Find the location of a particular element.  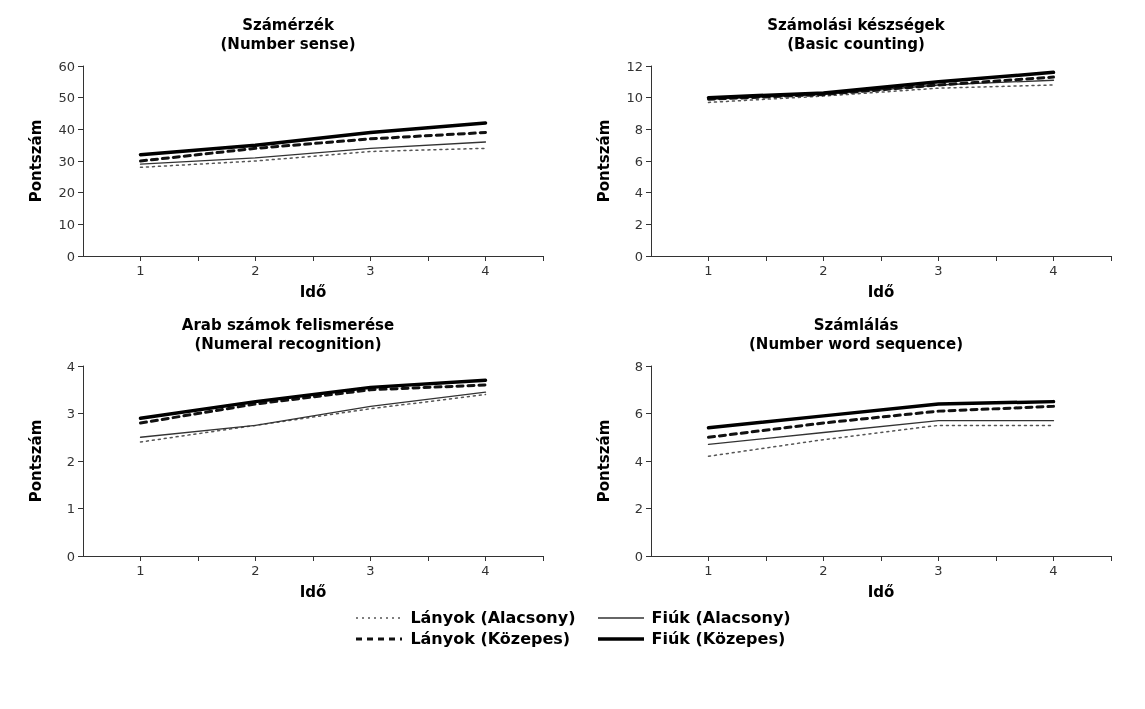

legend-label: Lányok (Alacsony) is located at coordinates (493, 617).